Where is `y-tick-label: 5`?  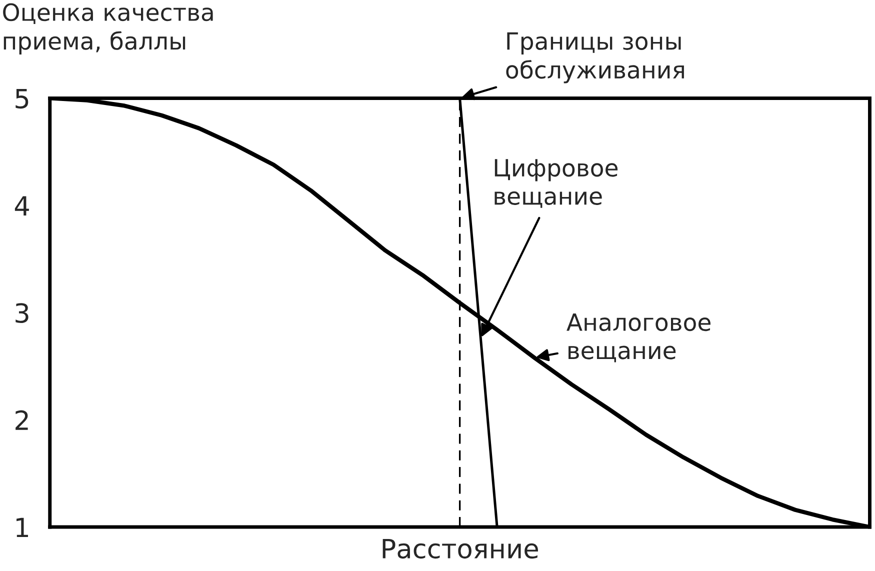
y-tick-label: 5 is located at coordinates (22, 99).